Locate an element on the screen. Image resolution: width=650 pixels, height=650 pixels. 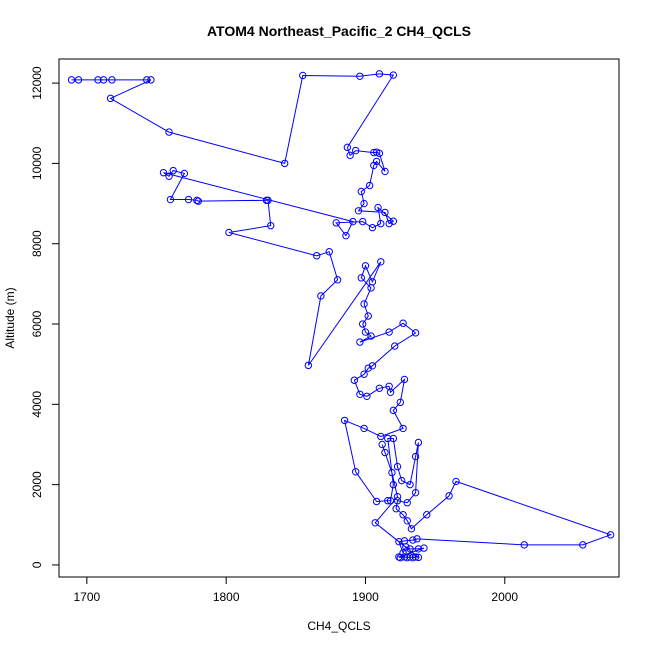
y-tick-label: 12000 is located at coordinates (37, 83).